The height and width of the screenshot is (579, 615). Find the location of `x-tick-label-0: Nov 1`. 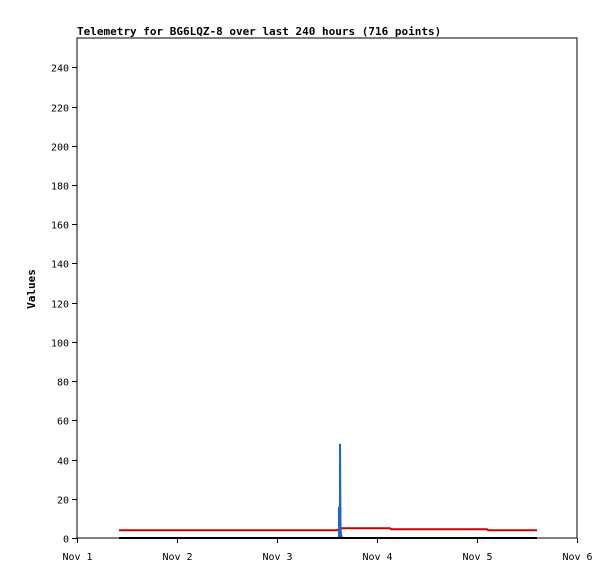

x-tick-label-0: Nov 1 is located at coordinates (77, 557).